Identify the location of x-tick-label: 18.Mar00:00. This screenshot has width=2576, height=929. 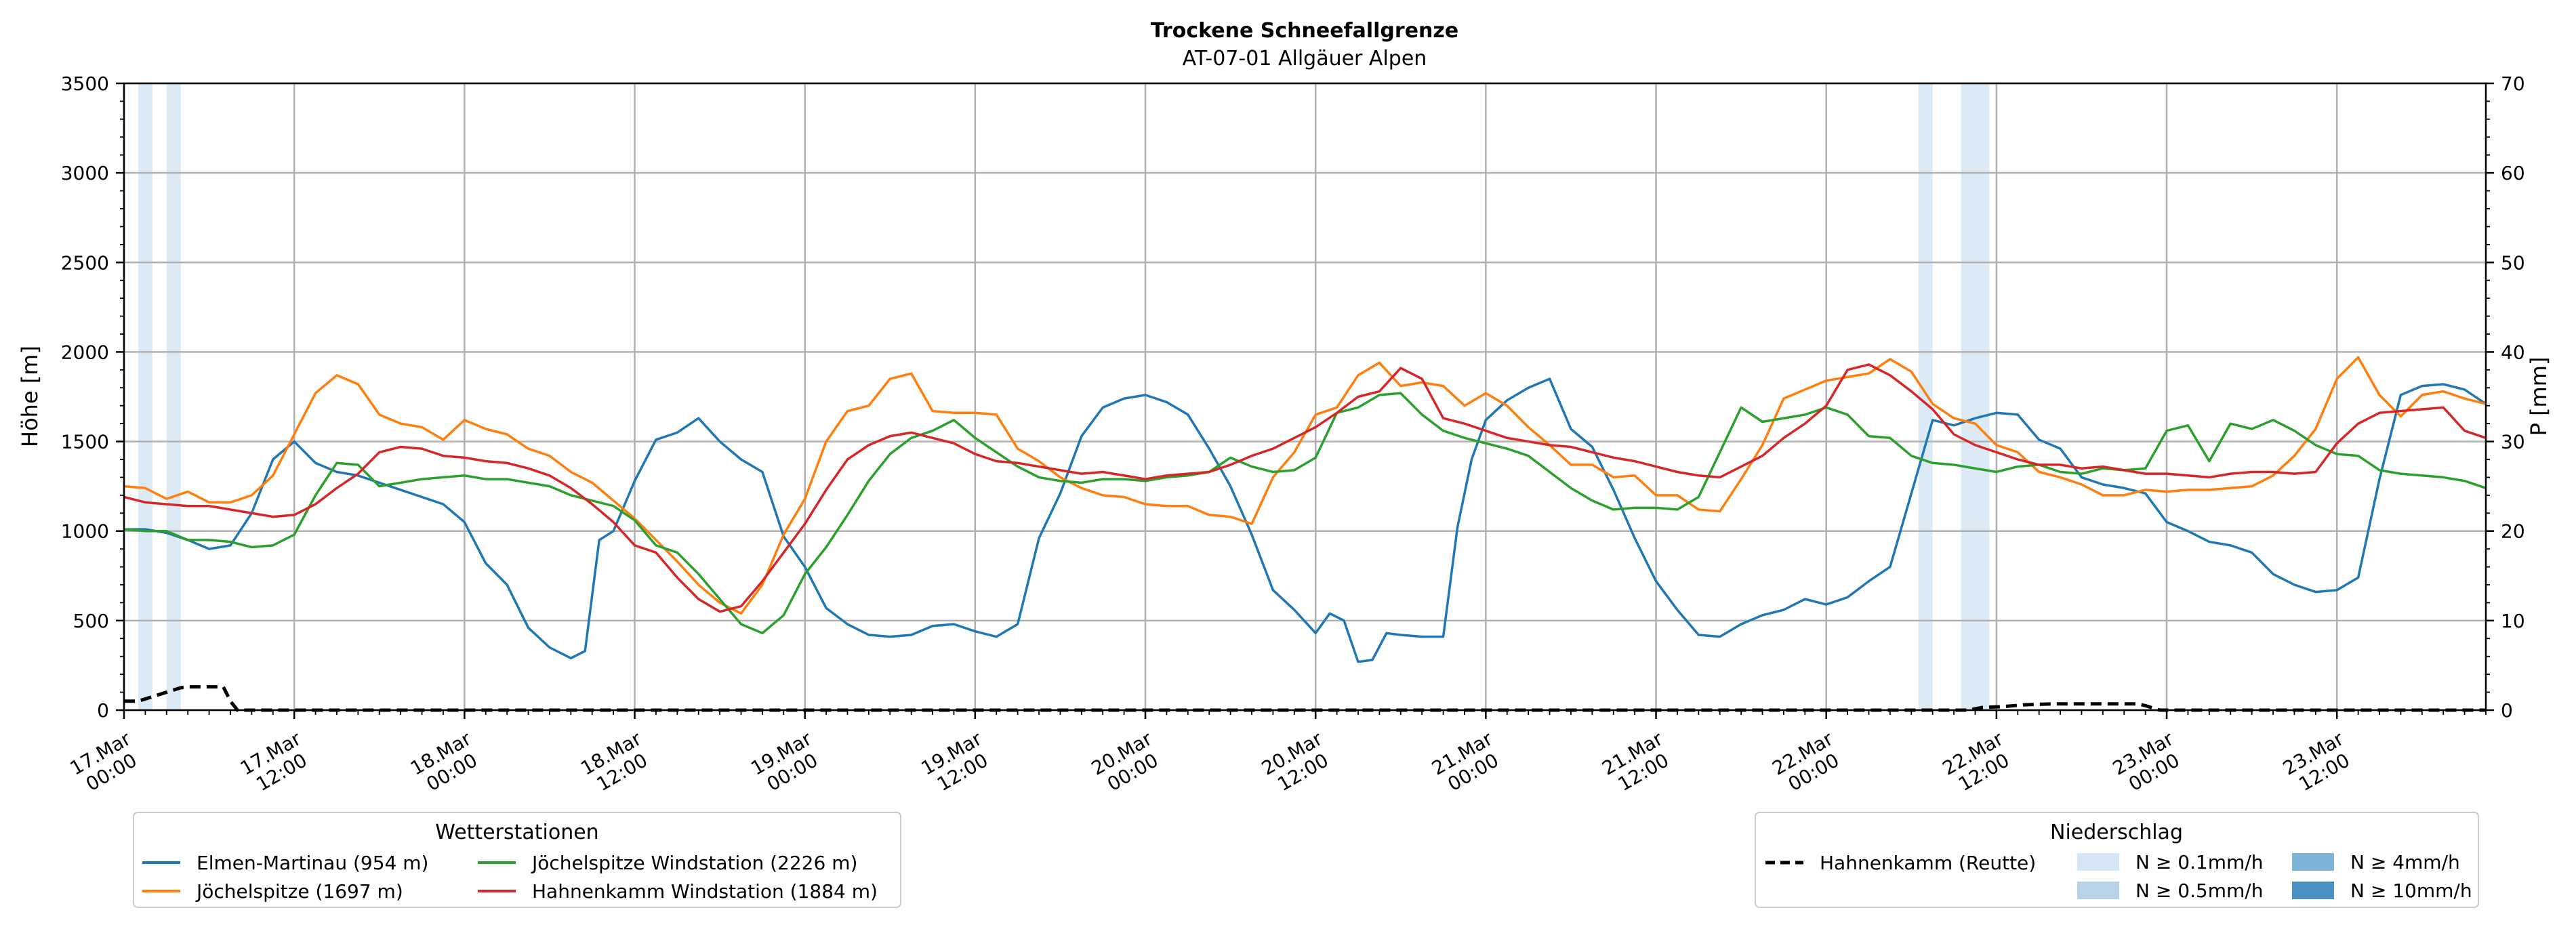
(446, 763).